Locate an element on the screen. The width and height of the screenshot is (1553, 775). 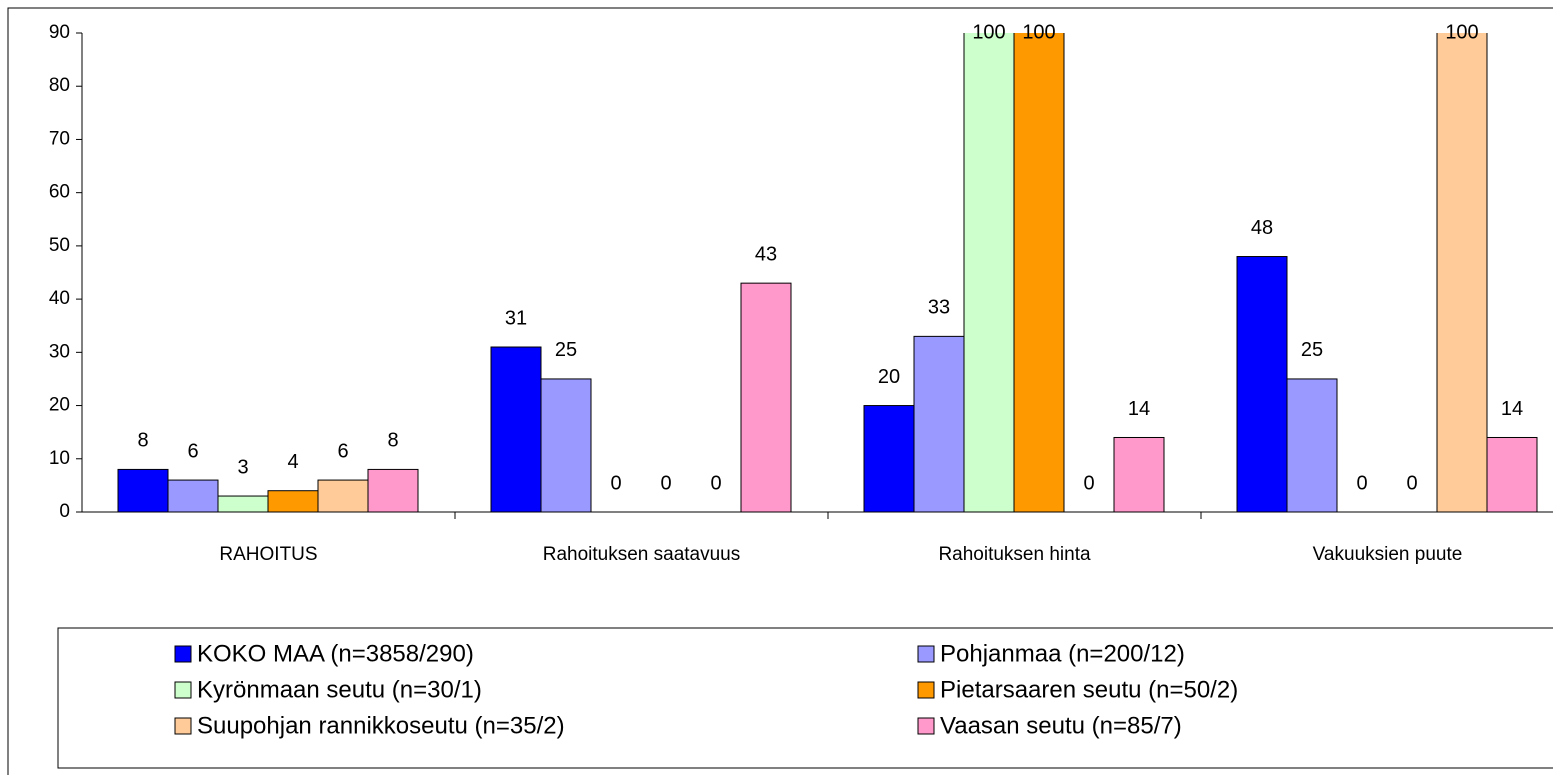
y-tick-label: 80 is located at coordinates (59, 85).